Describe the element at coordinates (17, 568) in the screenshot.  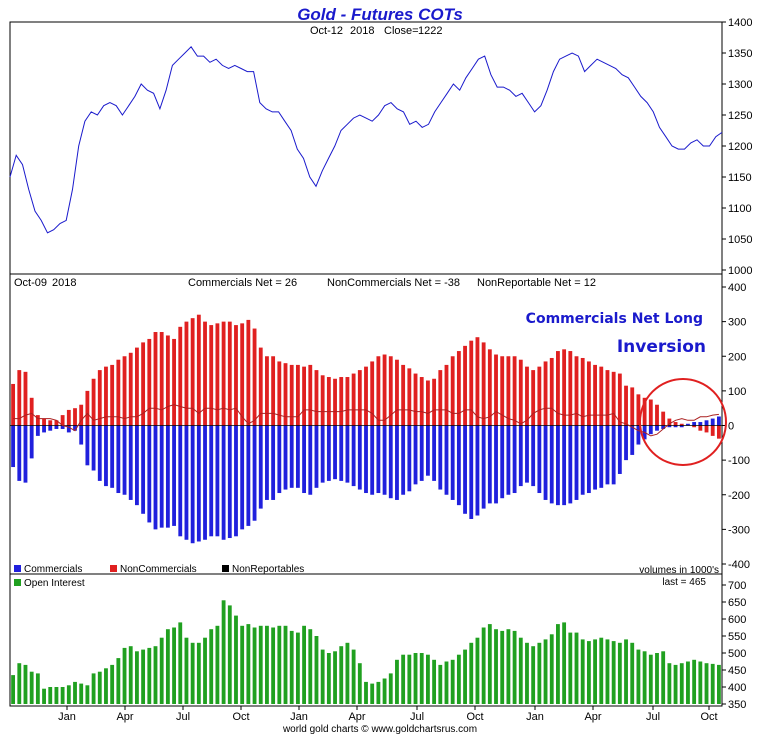
I see `legend-swatch-commercials` at that location.